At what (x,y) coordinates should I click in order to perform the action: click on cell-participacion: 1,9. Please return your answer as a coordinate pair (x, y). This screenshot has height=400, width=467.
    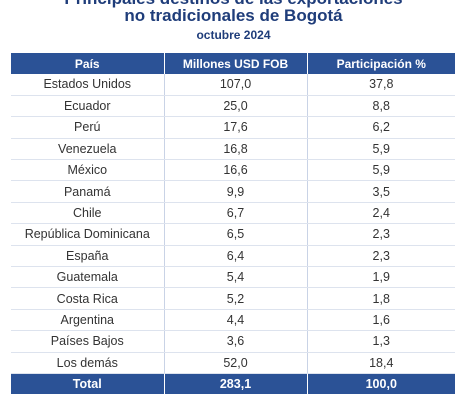
    Looking at the image, I should click on (380, 277).